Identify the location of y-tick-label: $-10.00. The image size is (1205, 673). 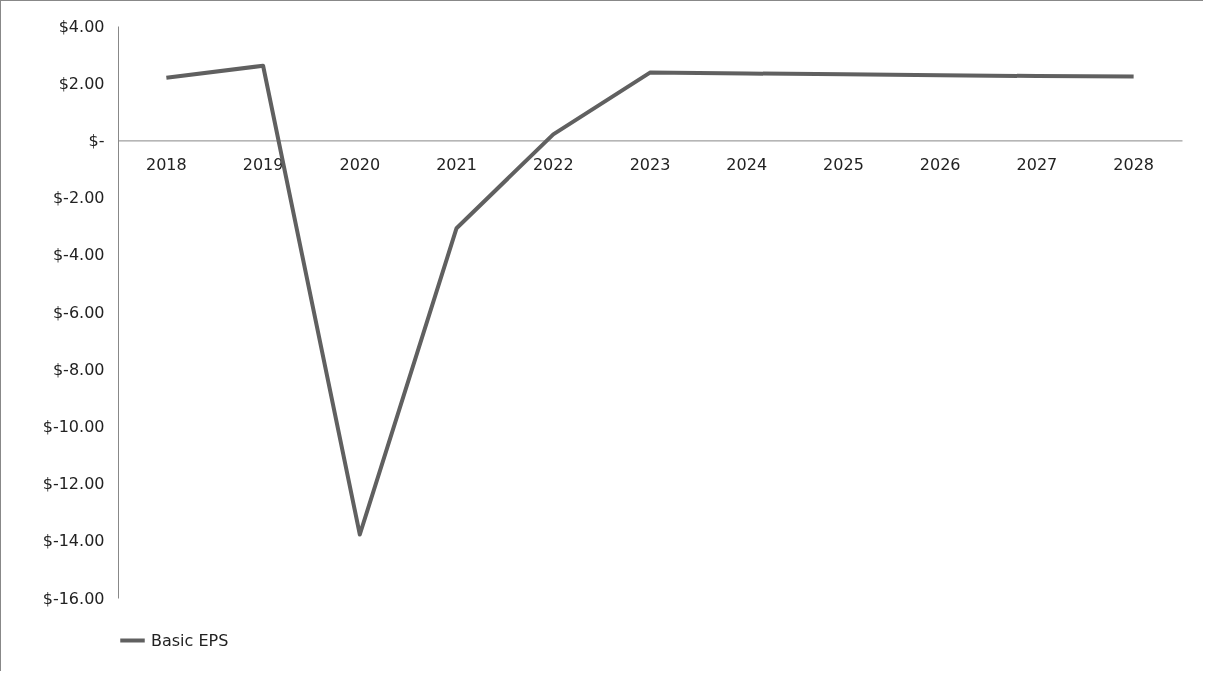
(73, 426).